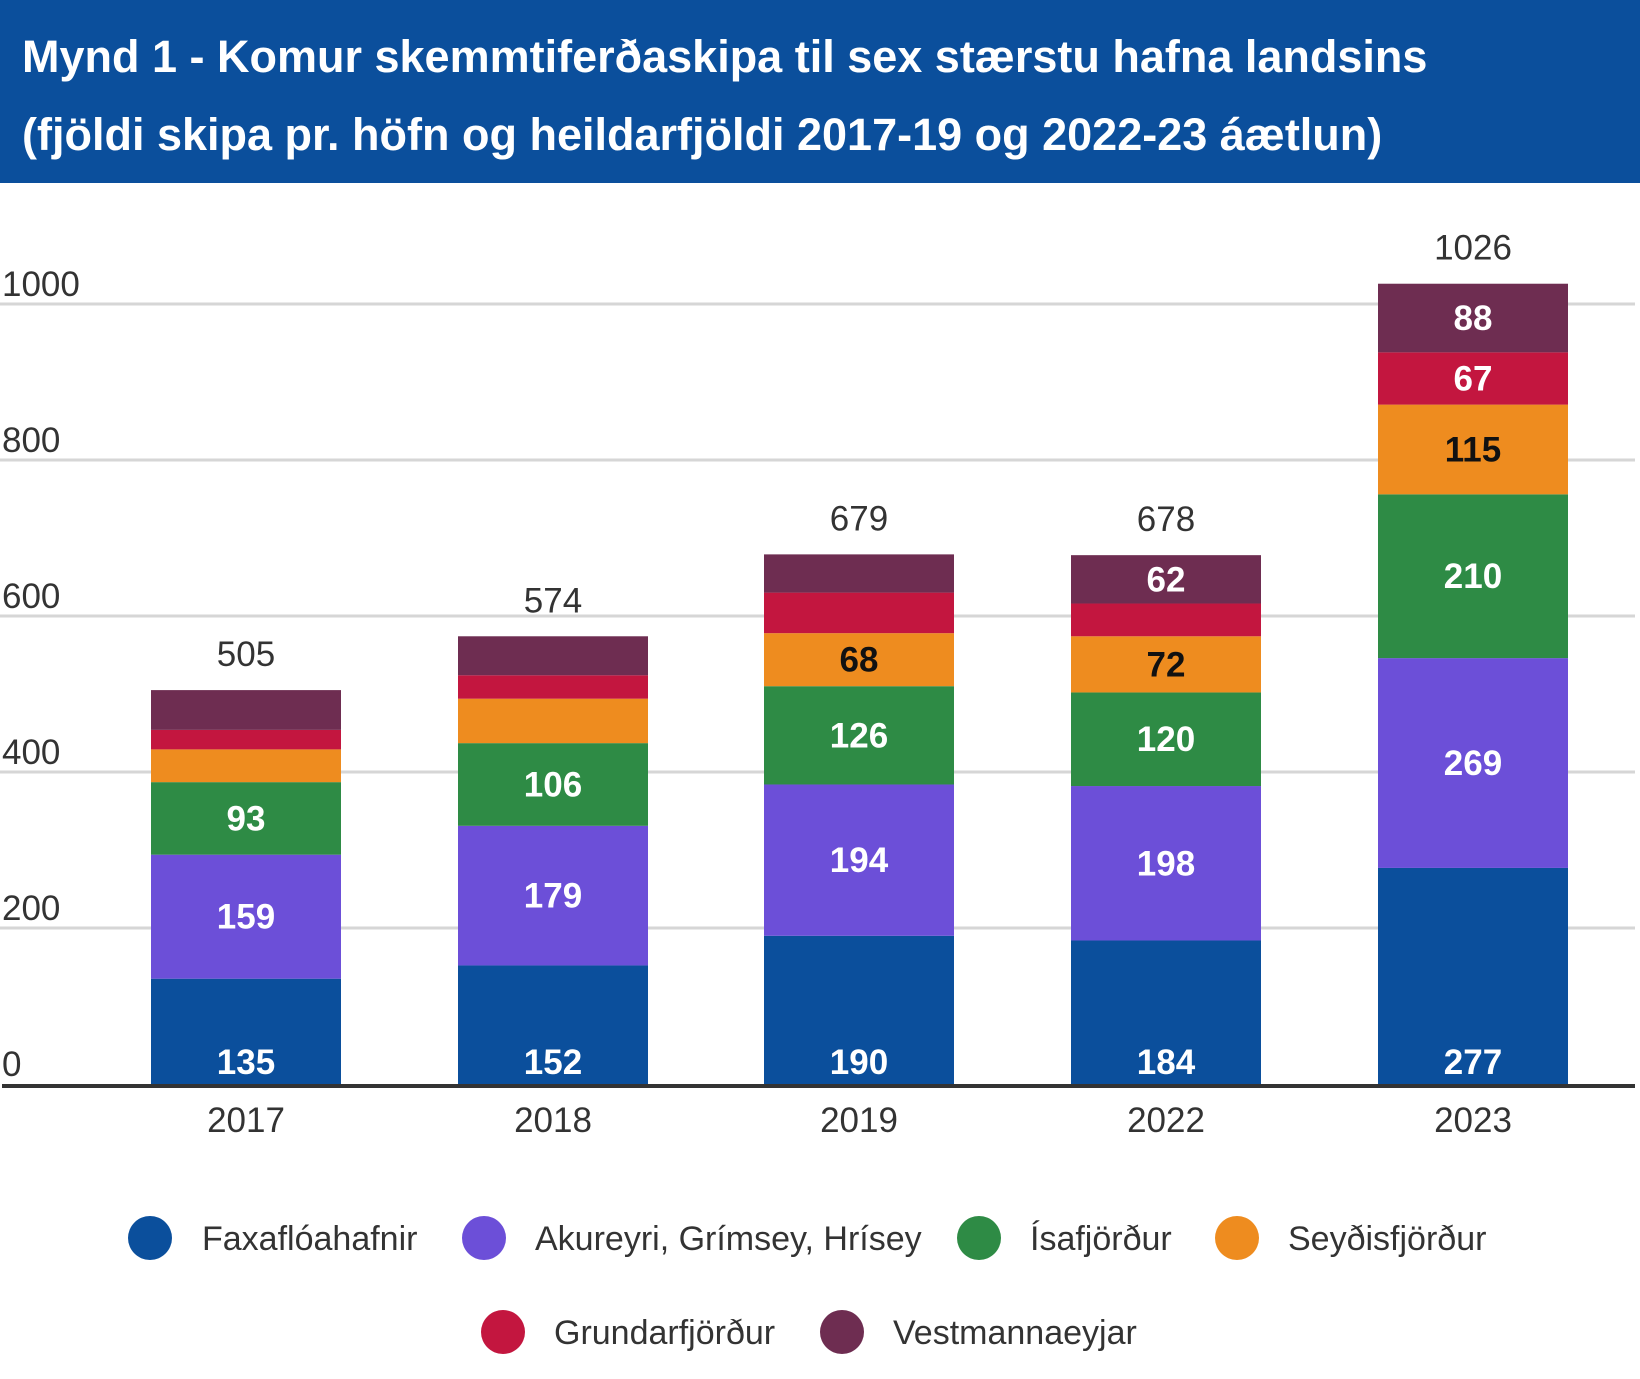 This screenshot has width=1640, height=1379. I want to click on legend-item: Vestmannaeyjar, so click(978, 1332).